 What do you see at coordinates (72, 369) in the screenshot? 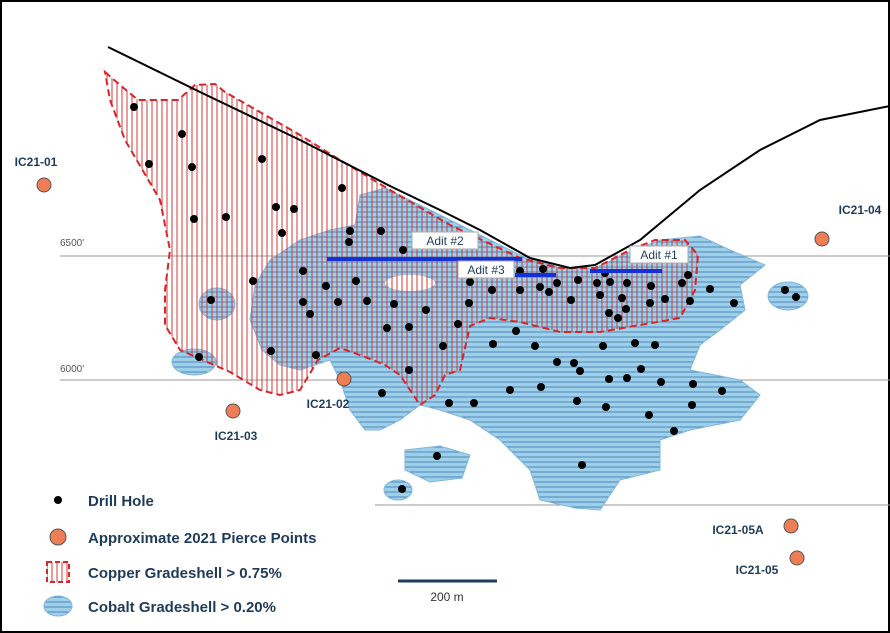
I see `elevation-label: 6000'` at bounding box center [72, 369].